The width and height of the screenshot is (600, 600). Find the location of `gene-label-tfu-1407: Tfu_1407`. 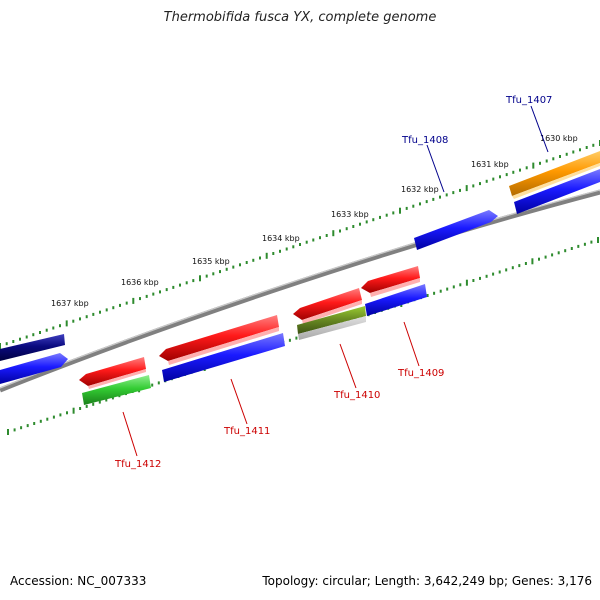

gene-label-tfu-1407: Tfu_1407 is located at coordinates (528, 100).